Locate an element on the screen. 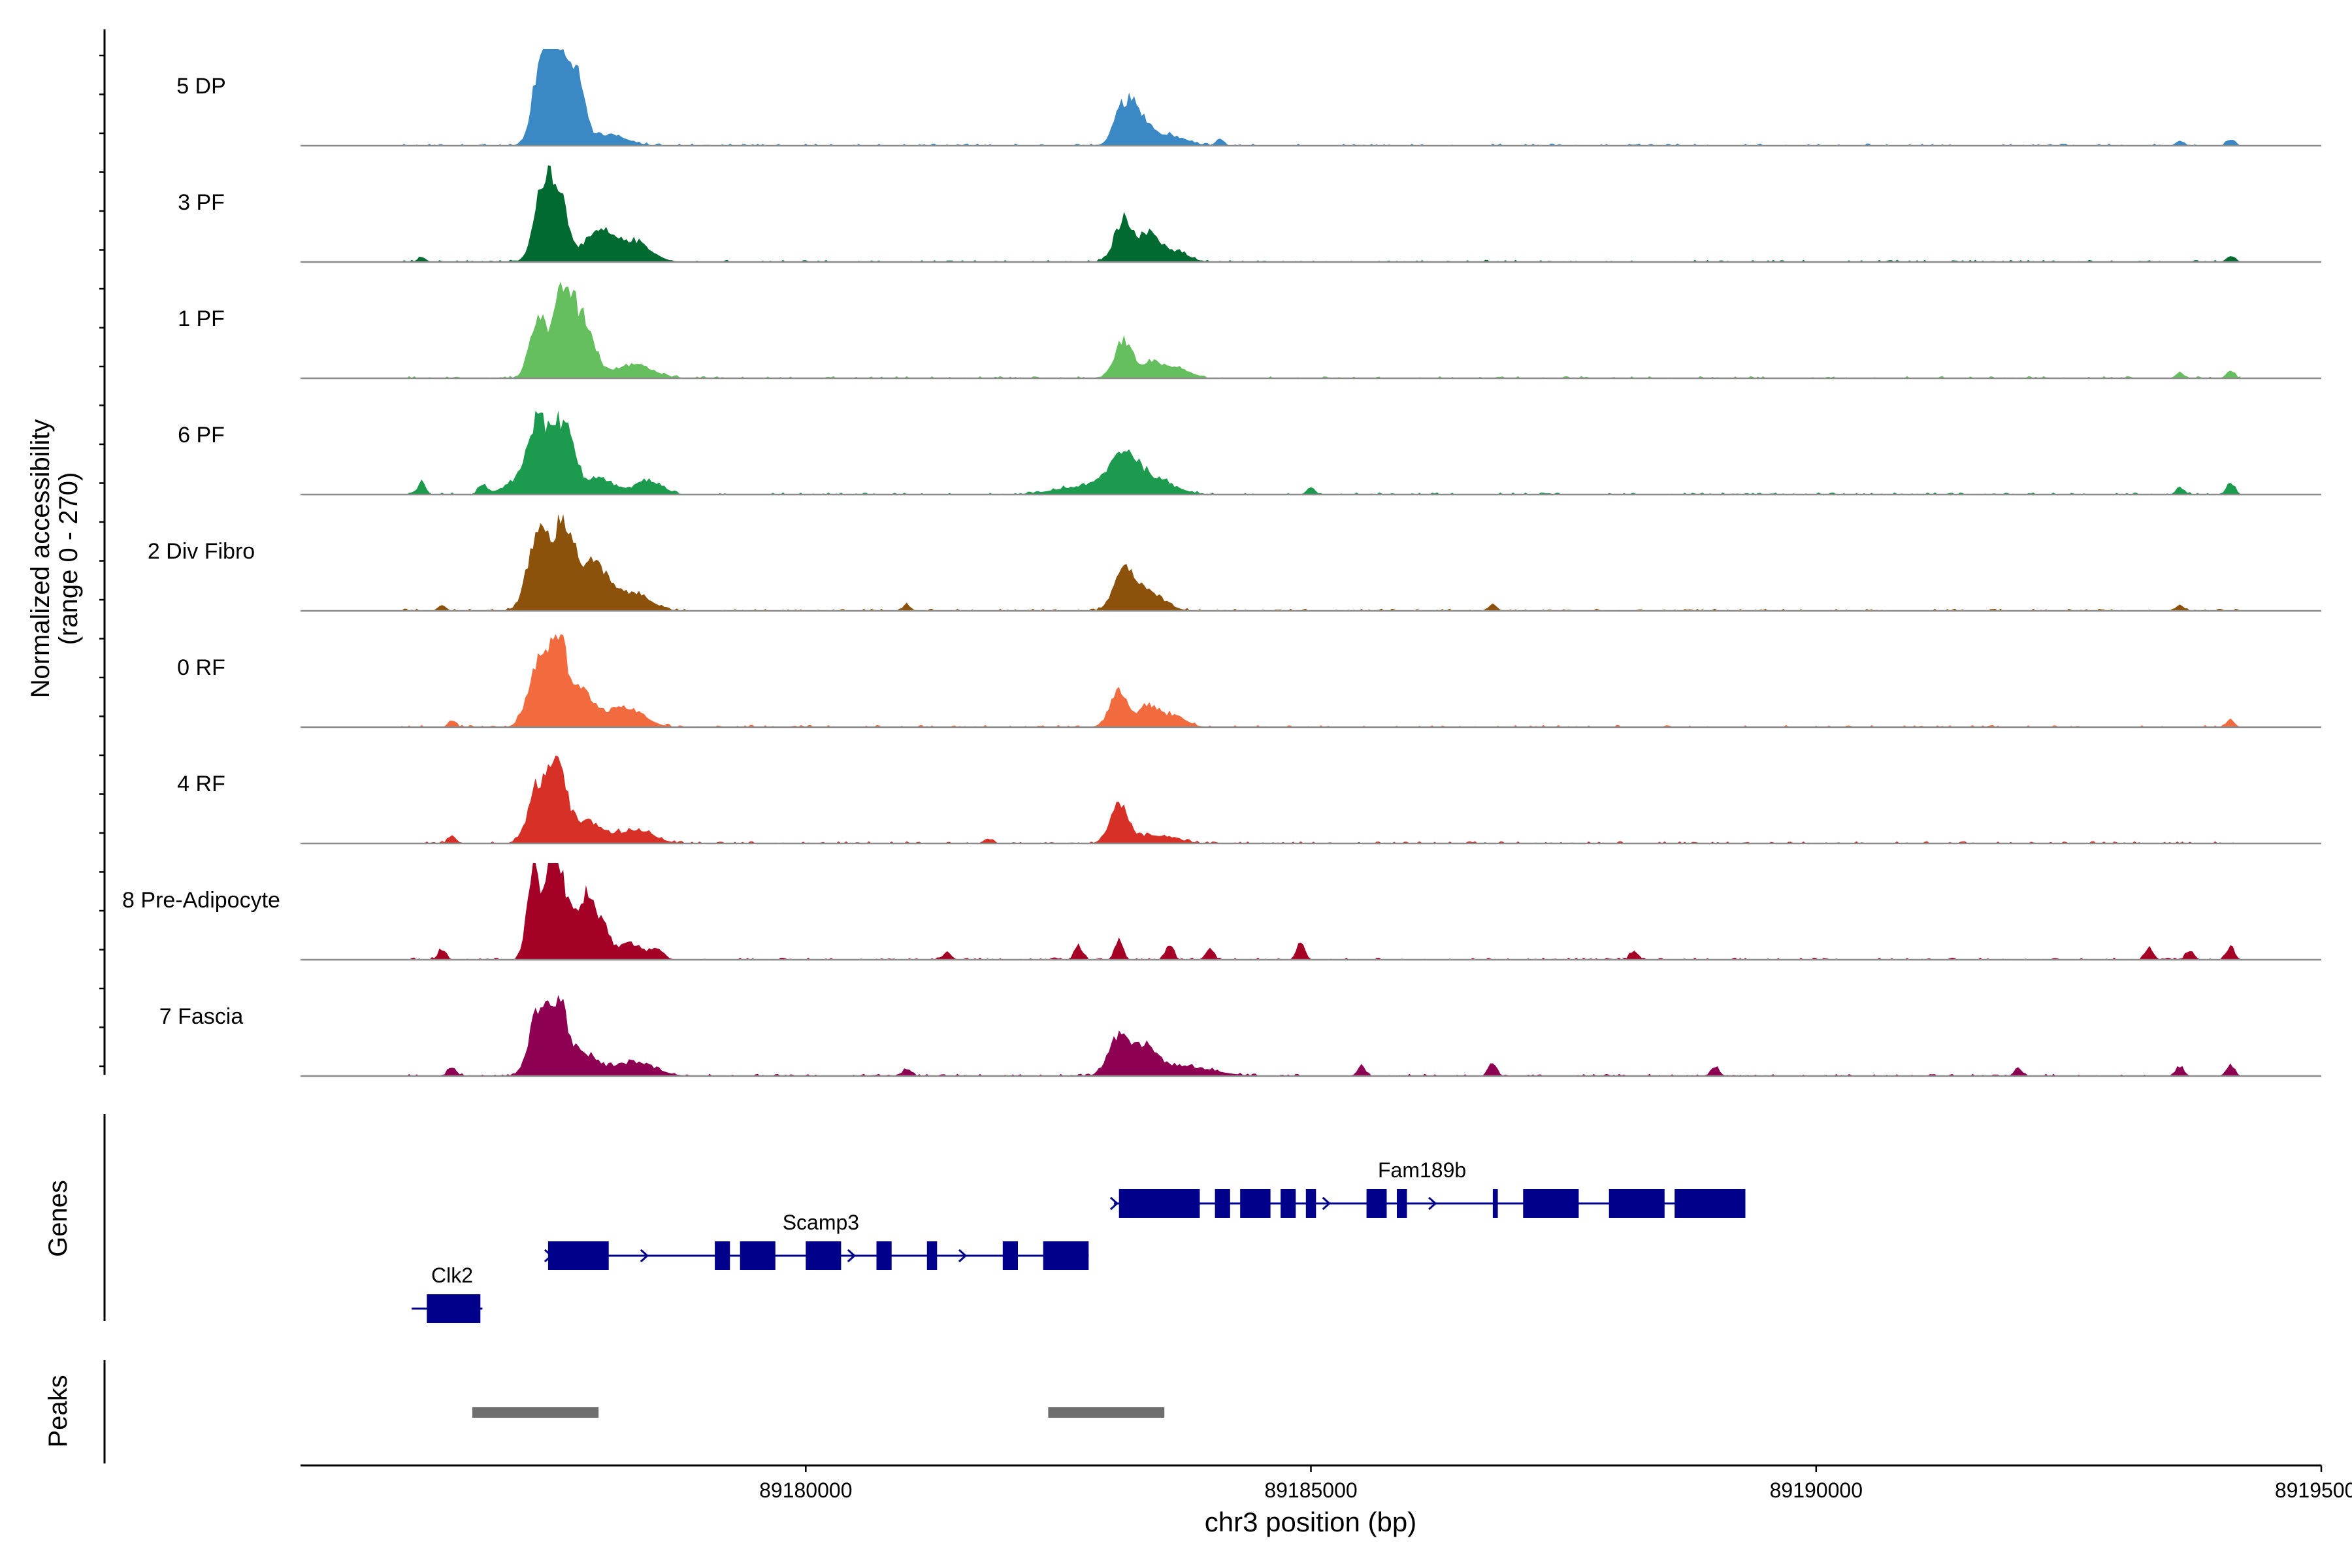 Image resolution: width=2352 pixels, height=1568 pixels. track-label: 6 PF is located at coordinates (201, 435).